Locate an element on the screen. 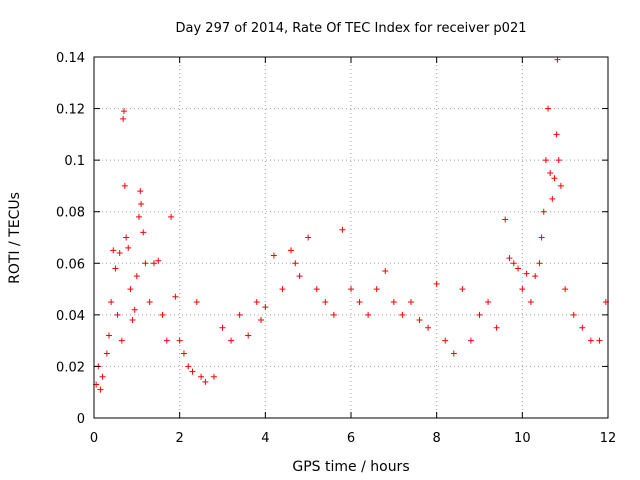 The height and width of the screenshot is (480, 640). y-tick-label: 0.02 is located at coordinates (70, 367).